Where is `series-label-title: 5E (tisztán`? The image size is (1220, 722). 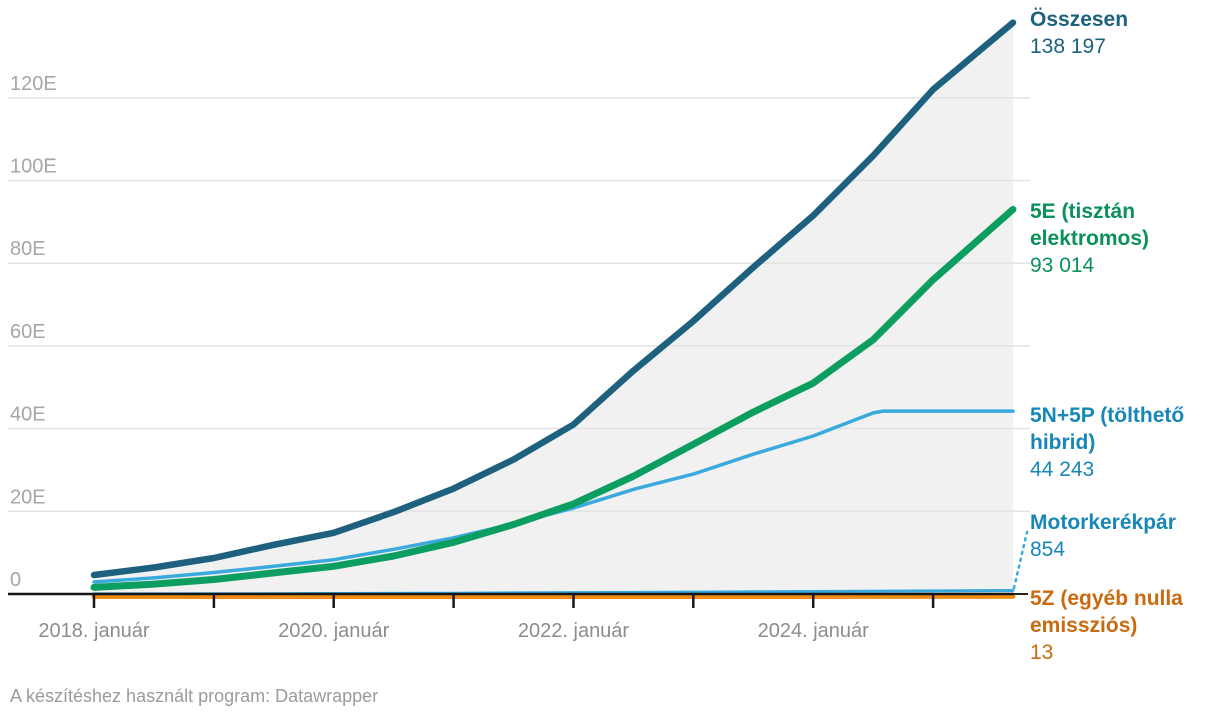
series-label-title: 5E (tisztán is located at coordinates (1083, 211).